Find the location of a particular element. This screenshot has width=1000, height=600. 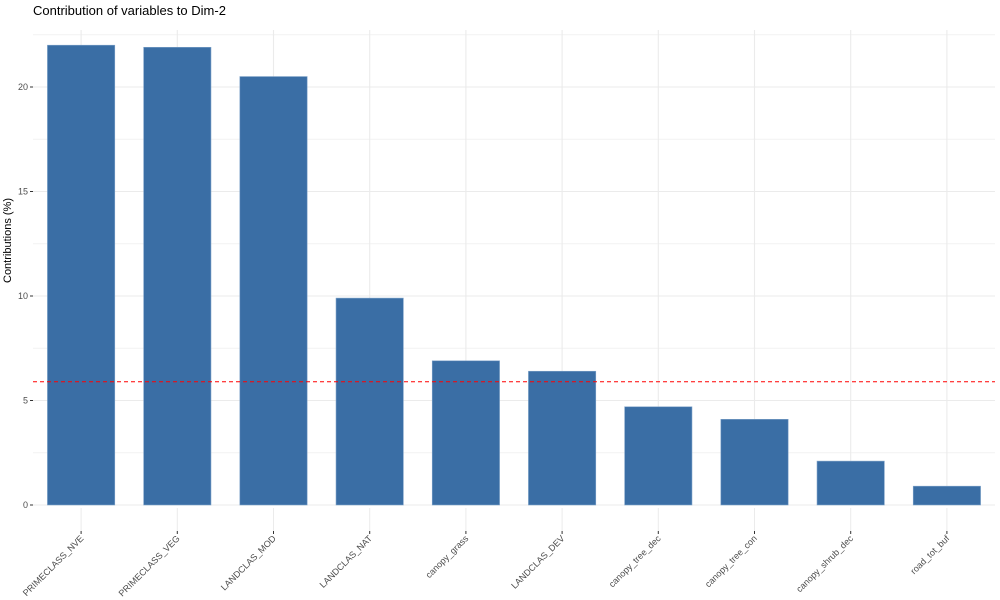

x-tick: road_tot_buf is located at coordinates (930, 542).